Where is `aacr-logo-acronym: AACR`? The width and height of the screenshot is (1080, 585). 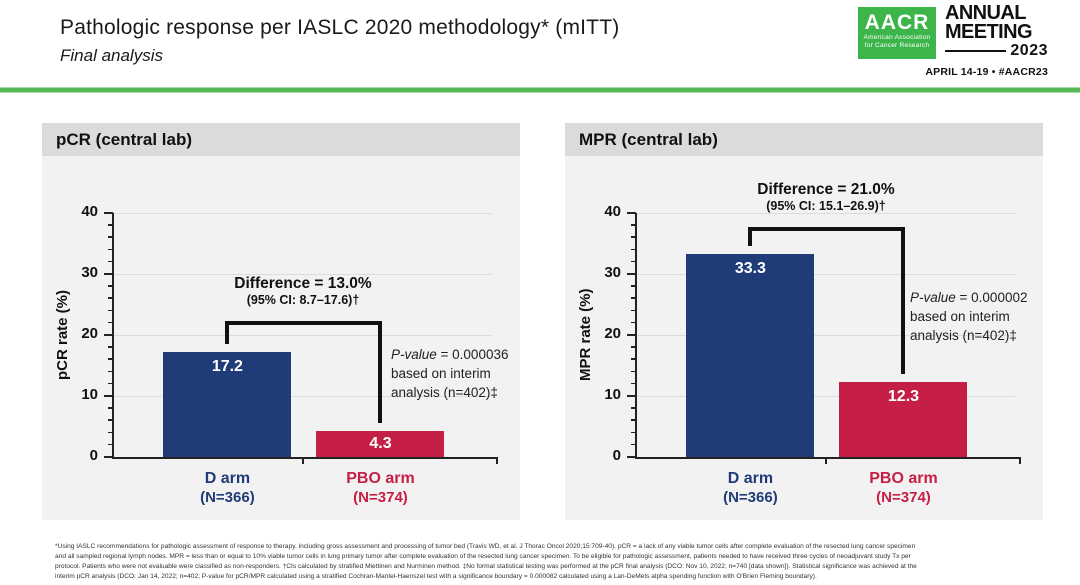
aacr-logo-acronym: AACR is located at coordinates (897, 22).